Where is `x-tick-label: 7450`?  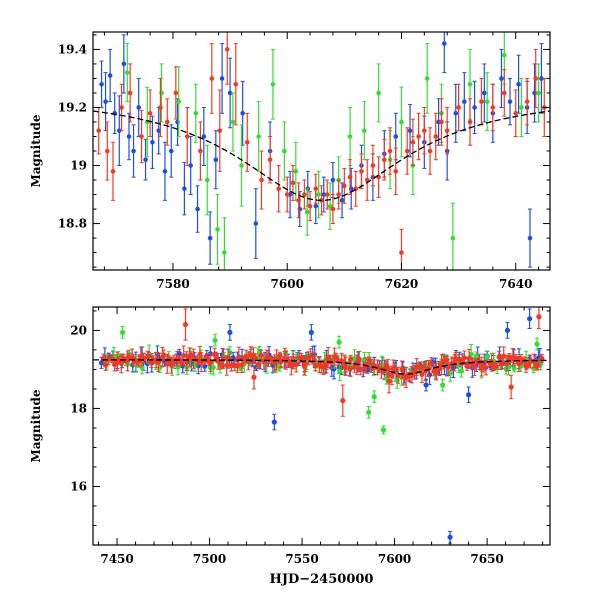
x-tick-label: 7450 is located at coordinates (116, 559).